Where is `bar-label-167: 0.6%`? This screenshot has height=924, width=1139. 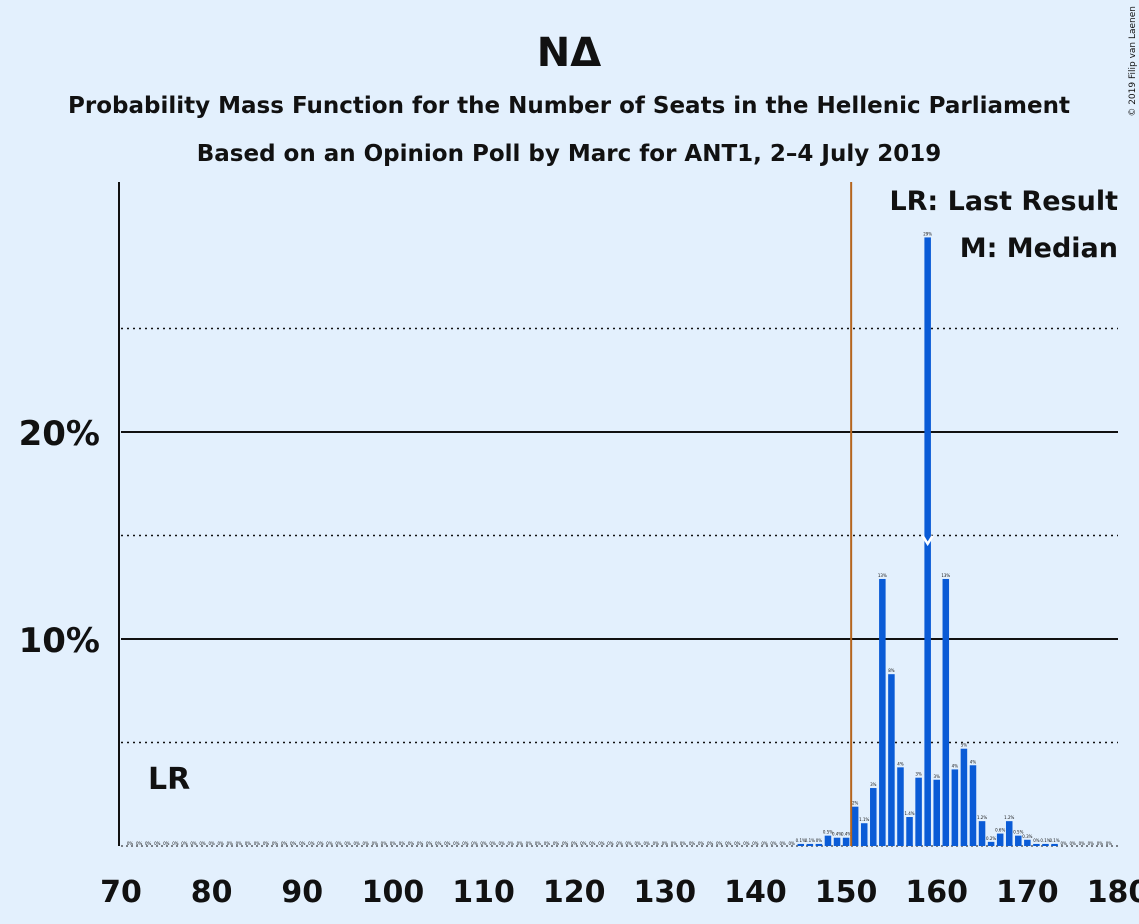
bar-label-167: 0.6% is located at coordinates (1000, 830).